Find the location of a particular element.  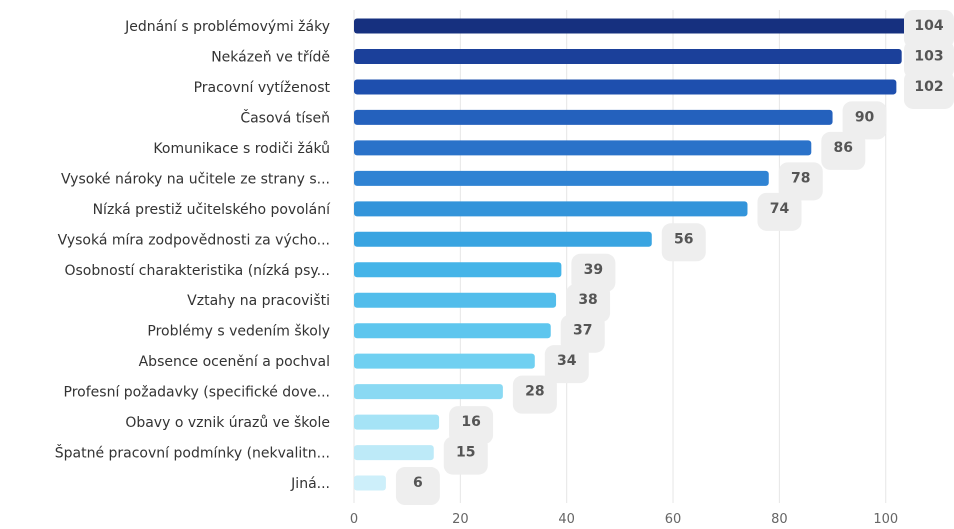

data-label: 39 is located at coordinates (593, 270).